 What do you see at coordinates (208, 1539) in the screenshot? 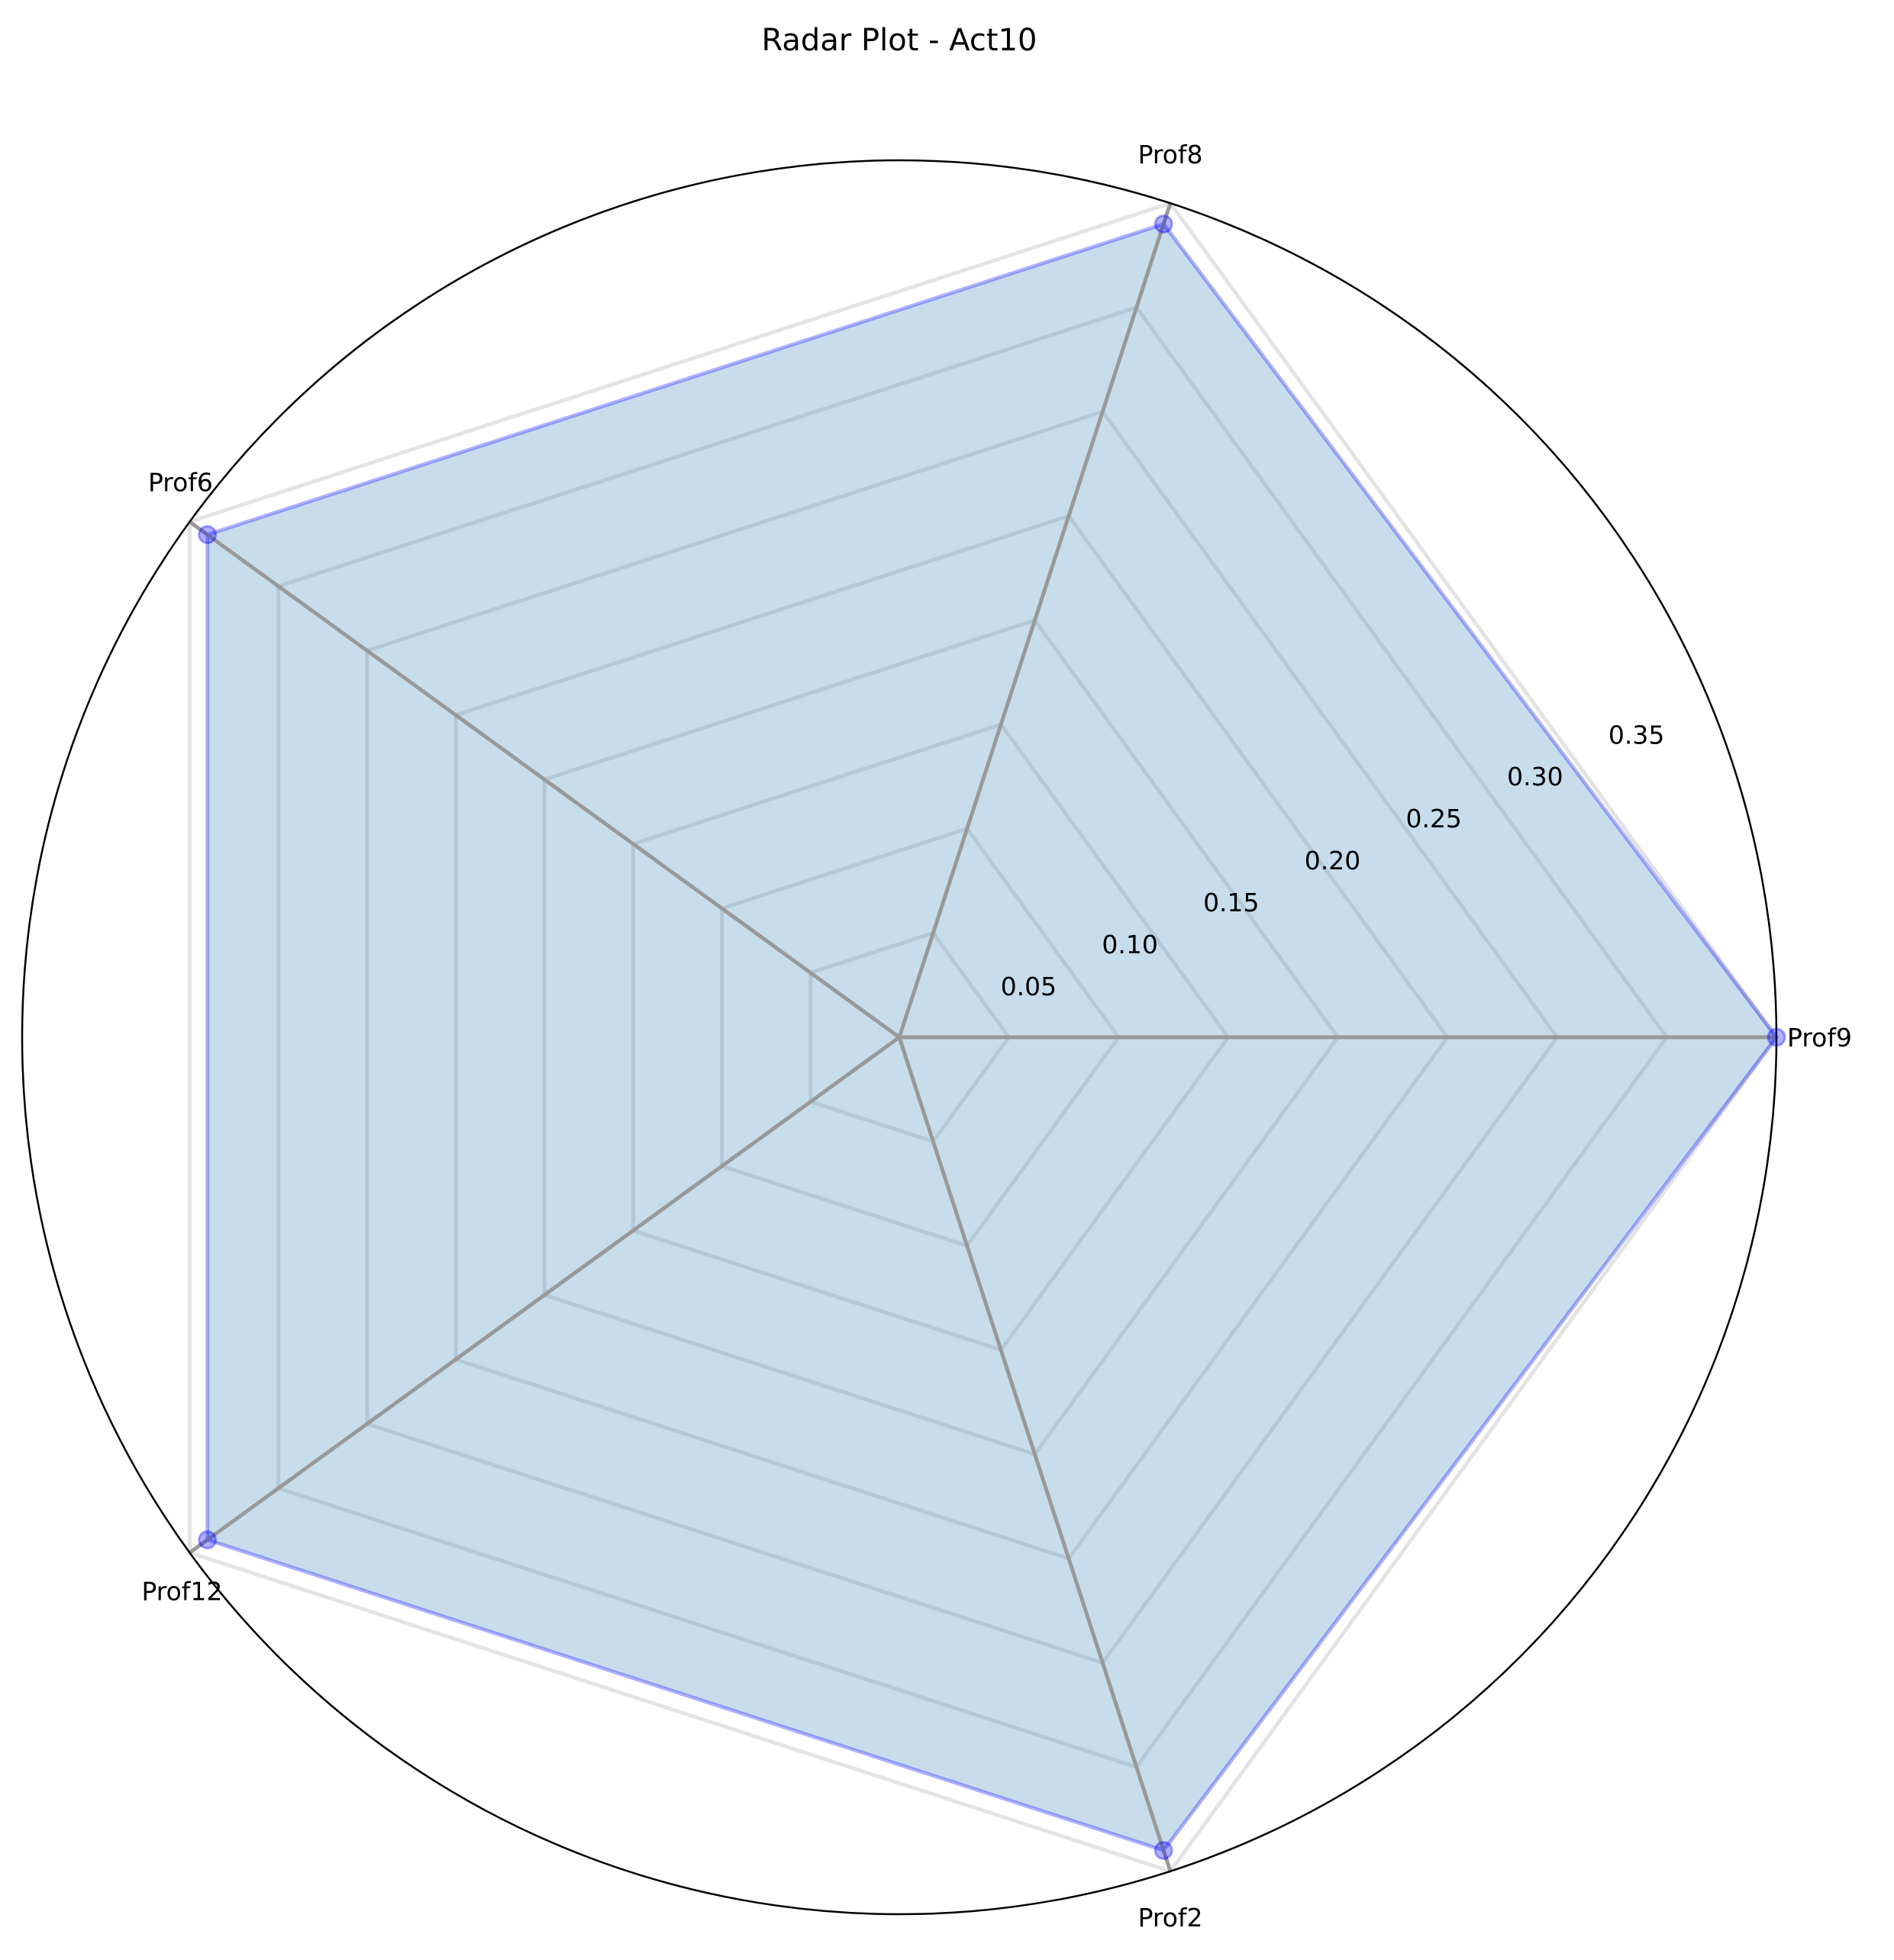
I see `data-point-prof12` at bounding box center [208, 1539].